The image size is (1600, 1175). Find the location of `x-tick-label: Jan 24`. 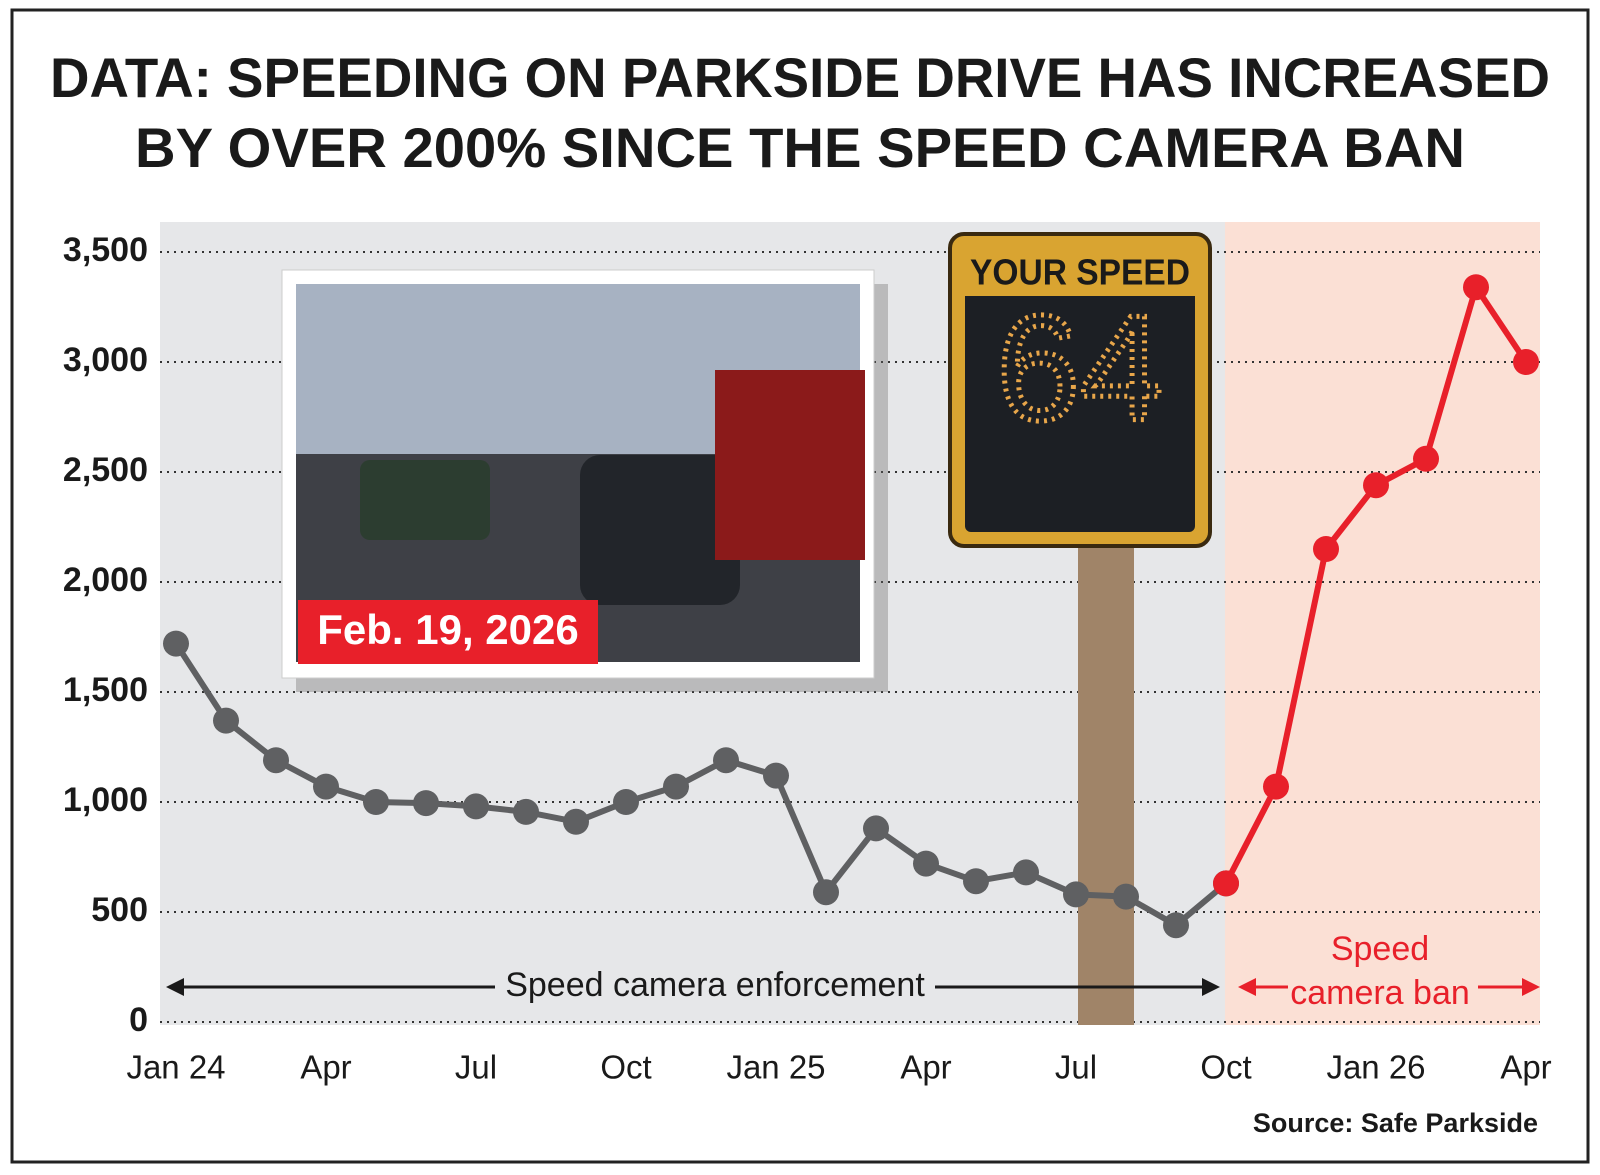

x-tick-label: Jan 24 is located at coordinates (175, 1067).